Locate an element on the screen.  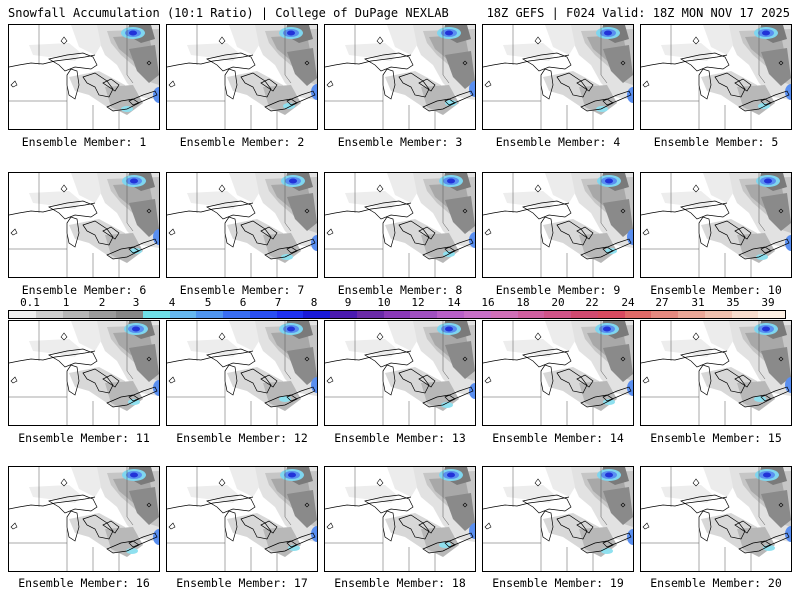
colorbar-tick-label: 10 is located at coordinates (384, 302).